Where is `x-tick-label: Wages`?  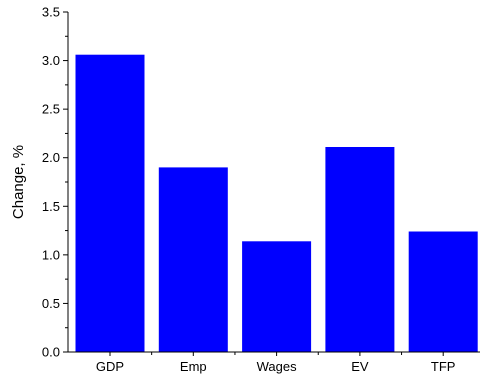
x-tick-label: Wages is located at coordinates (277, 366).